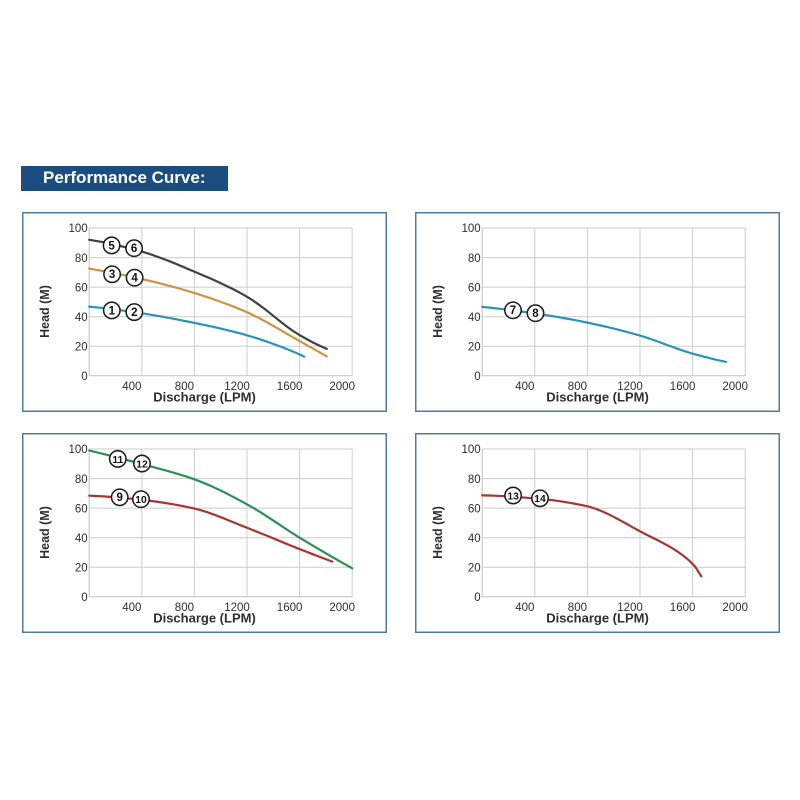 Image resolution: width=800 pixels, height=800 pixels. I want to click on svg-text: 1, so click(112, 311).